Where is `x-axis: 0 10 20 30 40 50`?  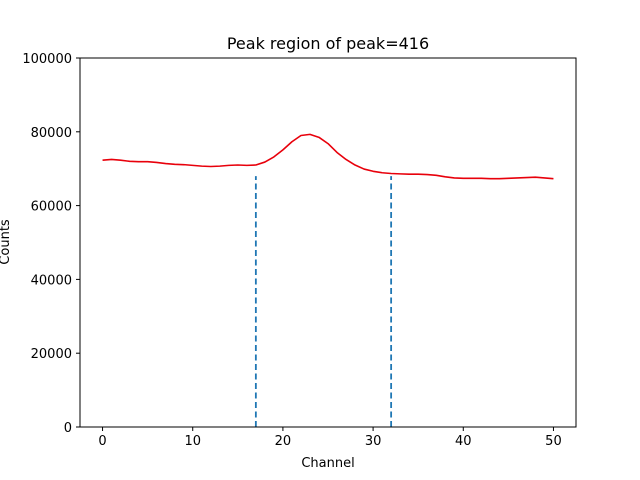 x-axis: 0 10 20 30 40 50 is located at coordinates (330, 438).